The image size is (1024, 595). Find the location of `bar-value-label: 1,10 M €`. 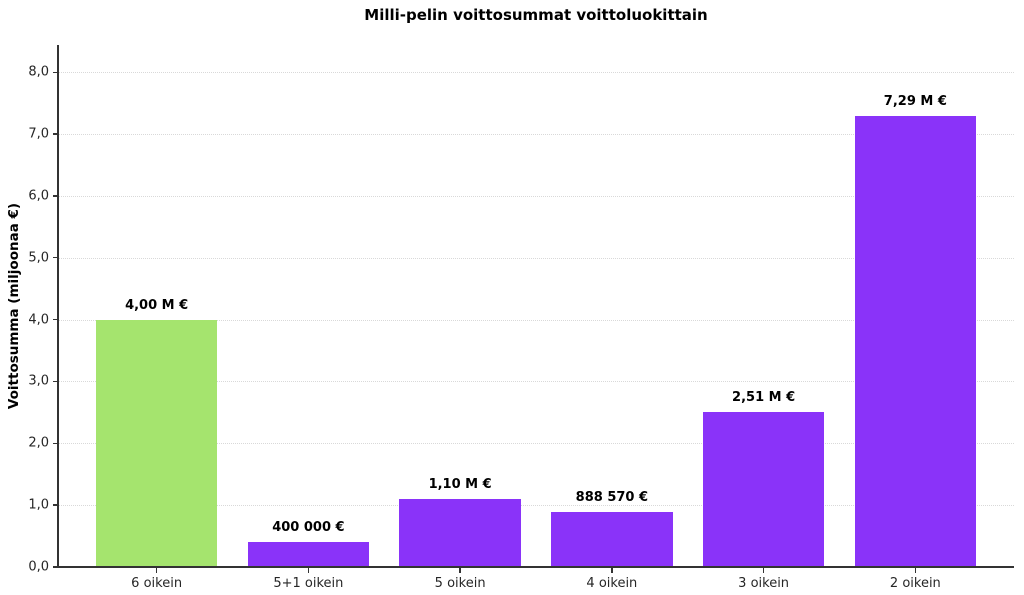

bar-value-label: 1,10 M € is located at coordinates (460, 484).